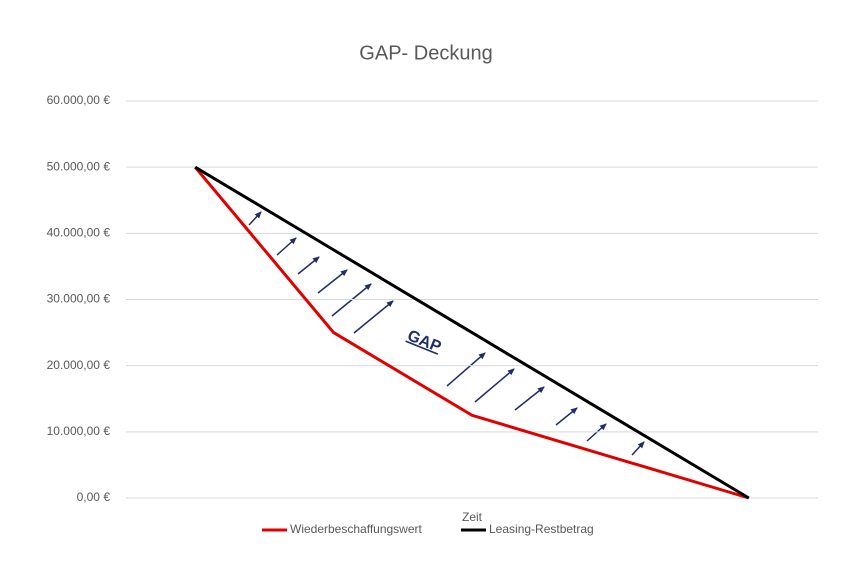 The height and width of the screenshot is (584, 852). I want to click on x-axis-label: Zeit, so click(472, 517).